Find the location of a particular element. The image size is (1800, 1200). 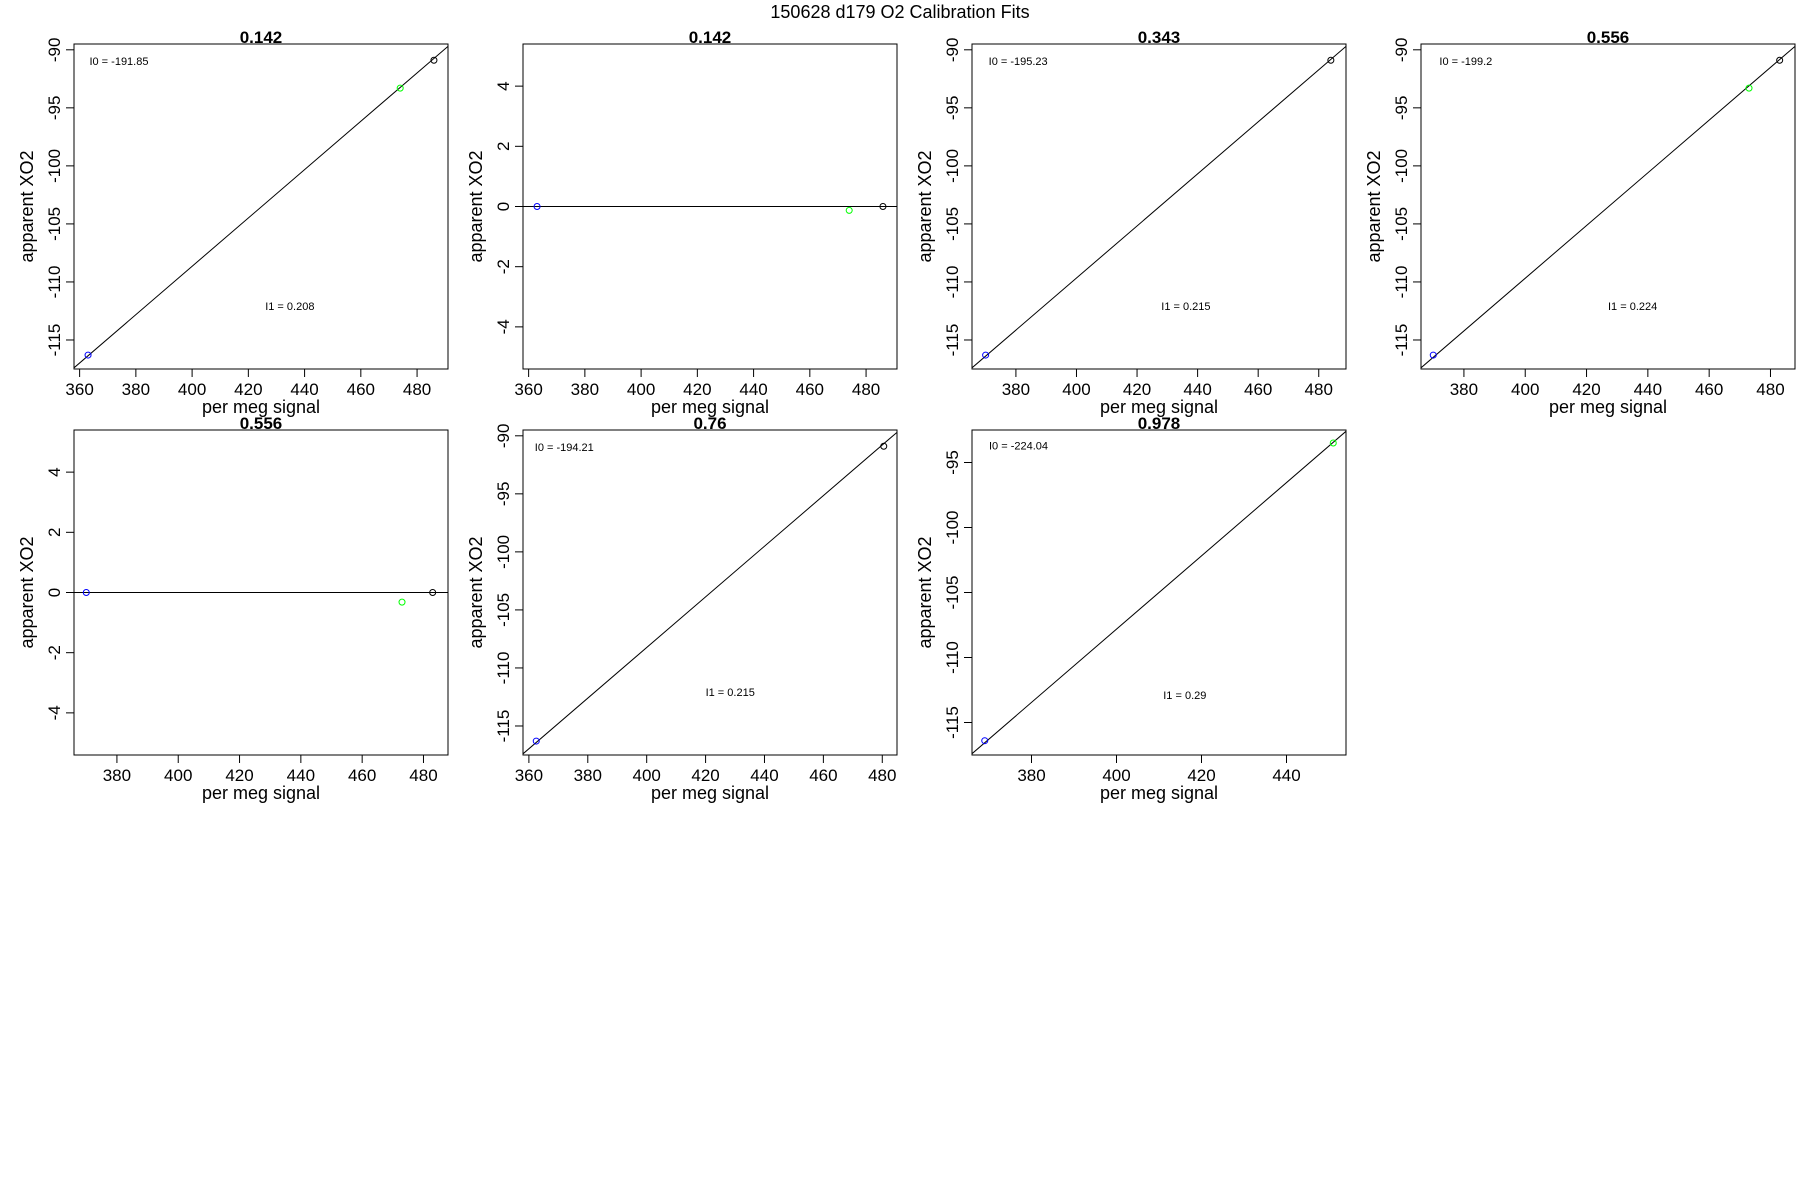

panel-title: 0.343 is located at coordinates (1159, 37).